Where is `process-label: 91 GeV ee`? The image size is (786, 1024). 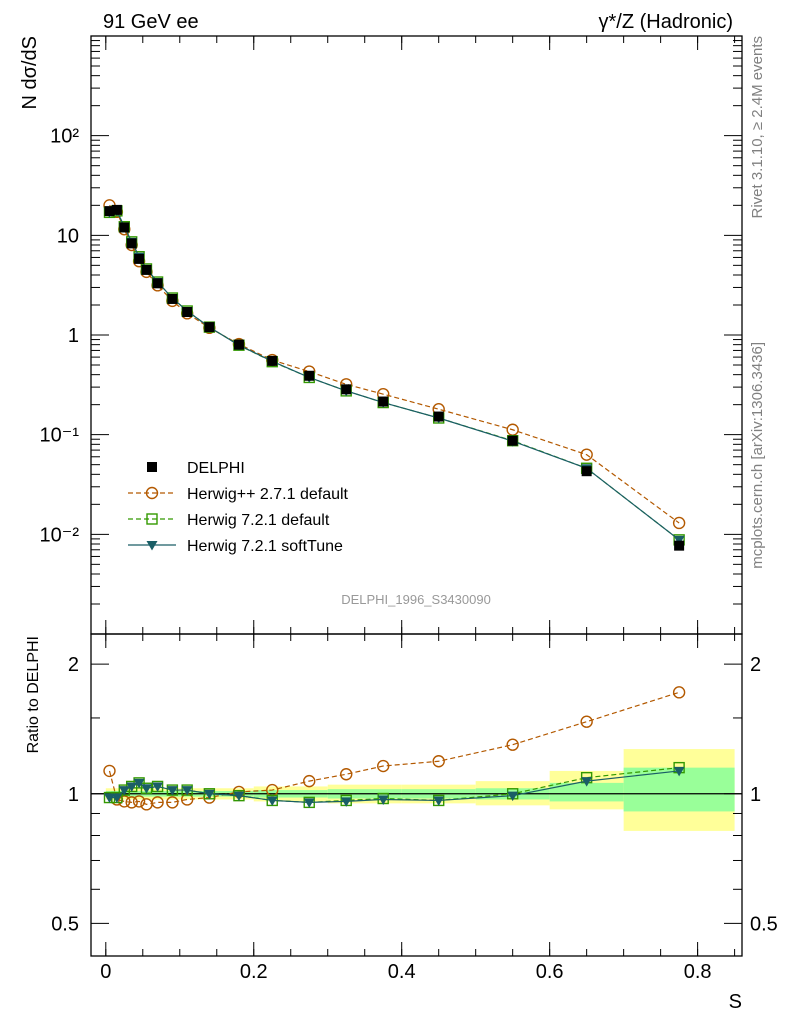
process-label: 91 GeV ee is located at coordinates (151, 22).